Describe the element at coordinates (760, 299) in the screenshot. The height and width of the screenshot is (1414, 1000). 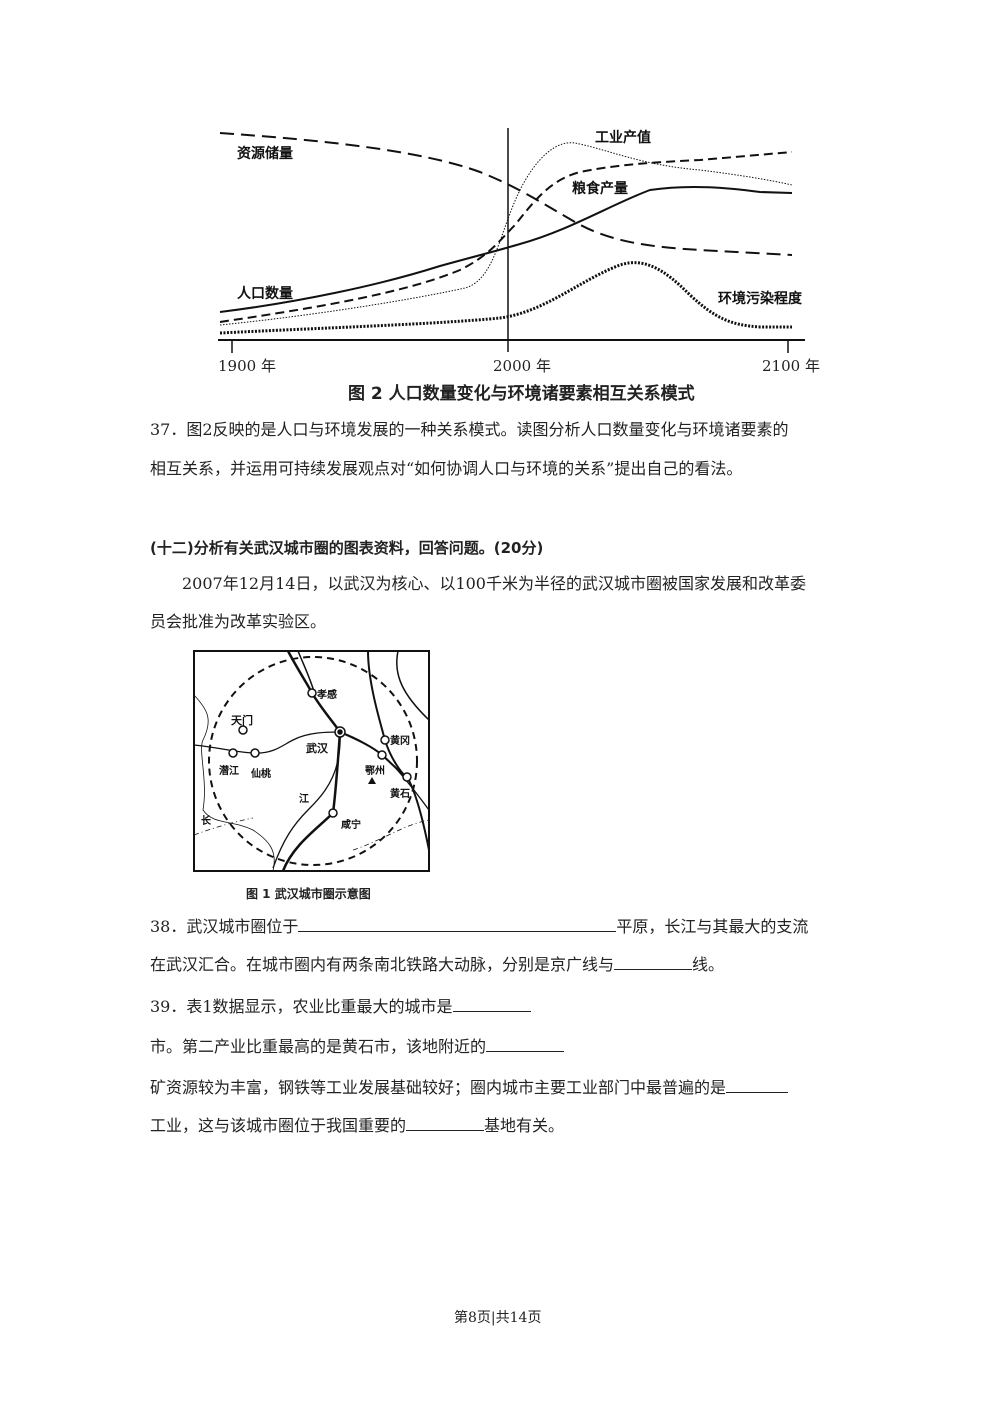
I see `pollution-label: 环境污染程度` at that location.